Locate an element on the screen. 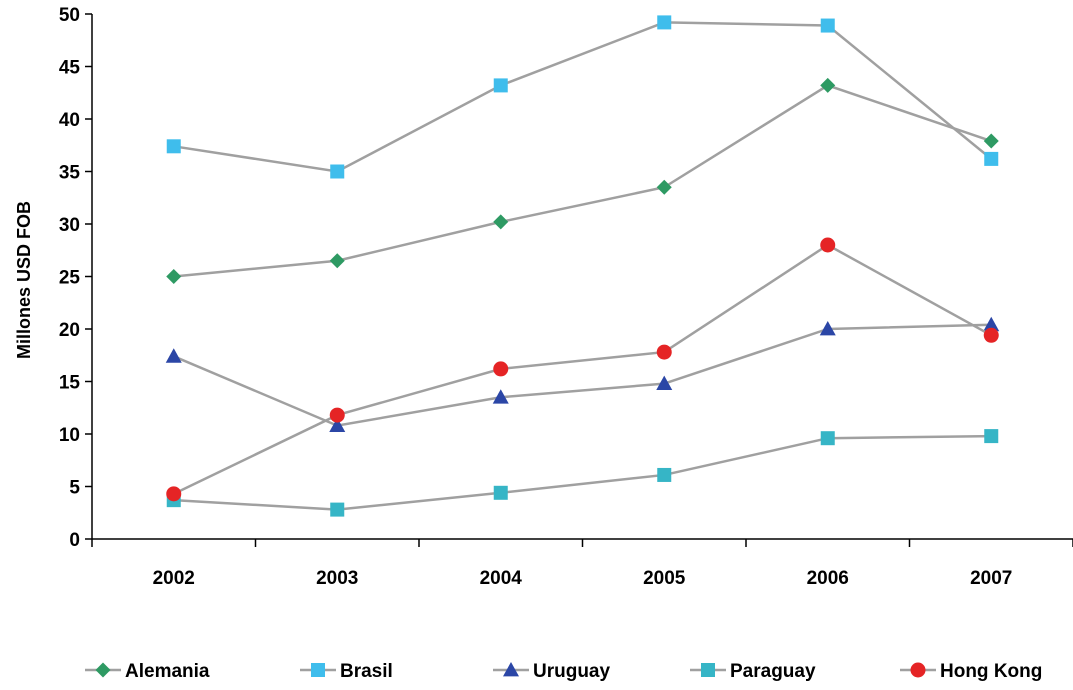  y-tick-label: 15 is located at coordinates (70, 383).